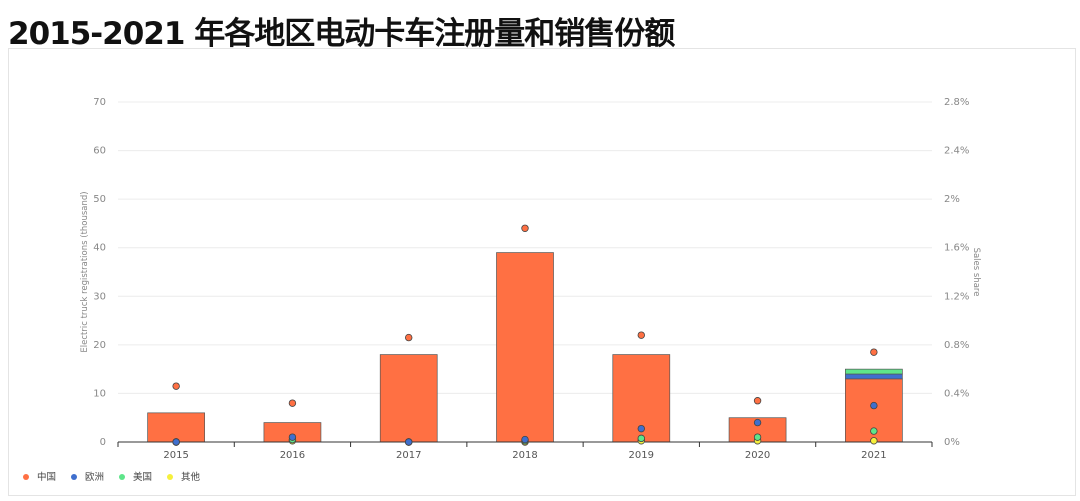  I want to click on y-tick-label: 40, so click(99, 248).